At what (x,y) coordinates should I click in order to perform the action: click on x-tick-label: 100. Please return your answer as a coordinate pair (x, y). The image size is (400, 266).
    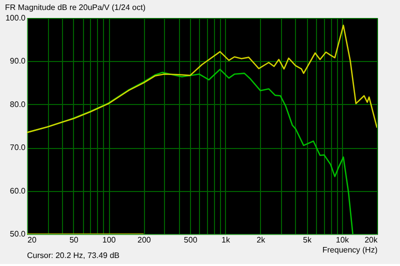
    Looking at the image, I should click on (109, 240).